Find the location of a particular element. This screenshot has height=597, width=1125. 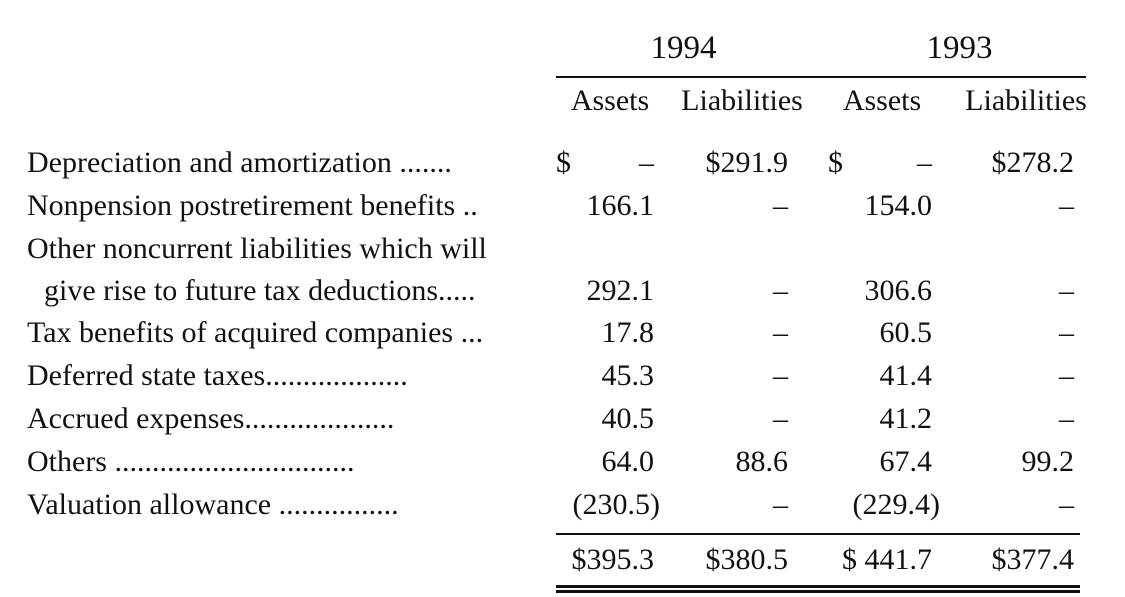

cell-assets-1994: – is located at coordinates (646, 162).